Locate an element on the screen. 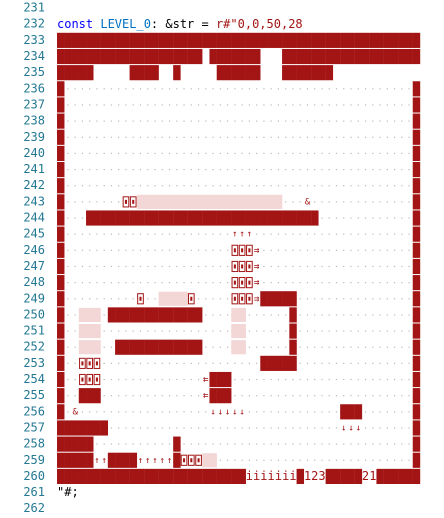 The width and height of the screenshot is (444, 518). map-row: ⇉ is located at coordinates (239, 266).